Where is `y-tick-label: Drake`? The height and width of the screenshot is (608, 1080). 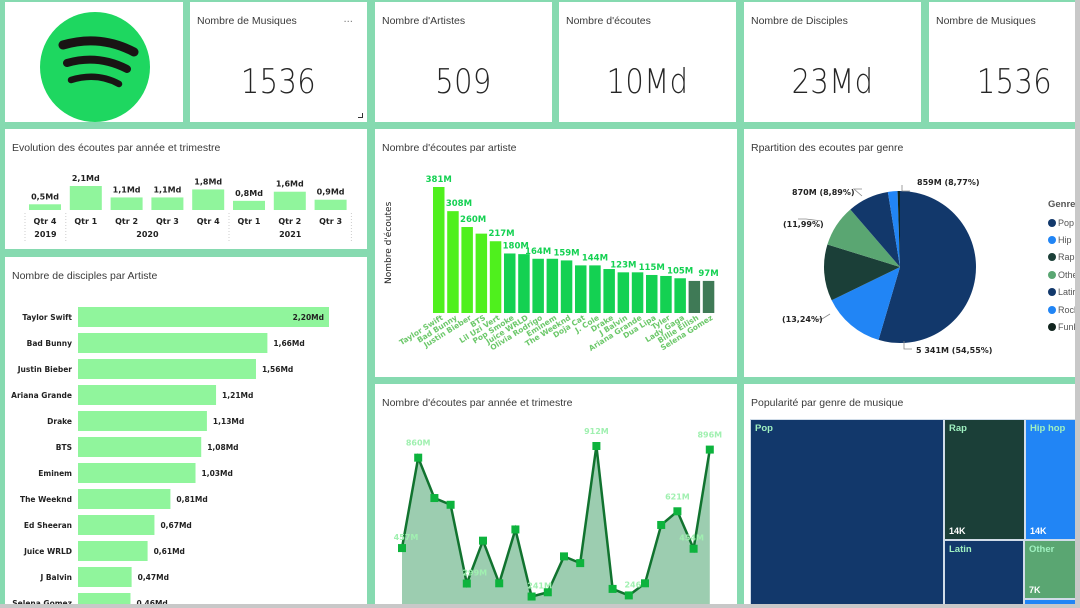 y-tick-label: Drake is located at coordinates (59, 421).